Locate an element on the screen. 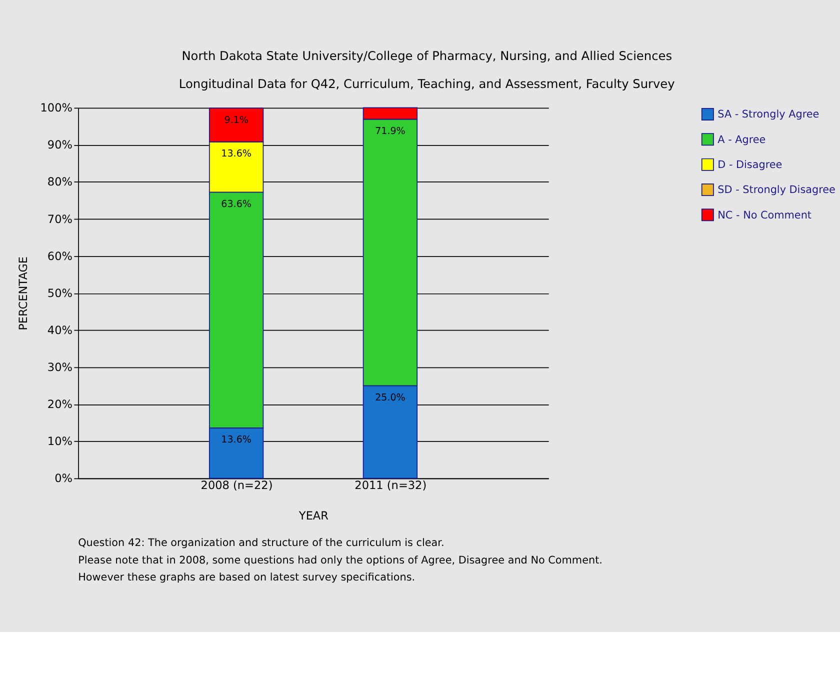 This screenshot has width=840, height=683. y-tick-label: 70% is located at coordinates (60, 219).